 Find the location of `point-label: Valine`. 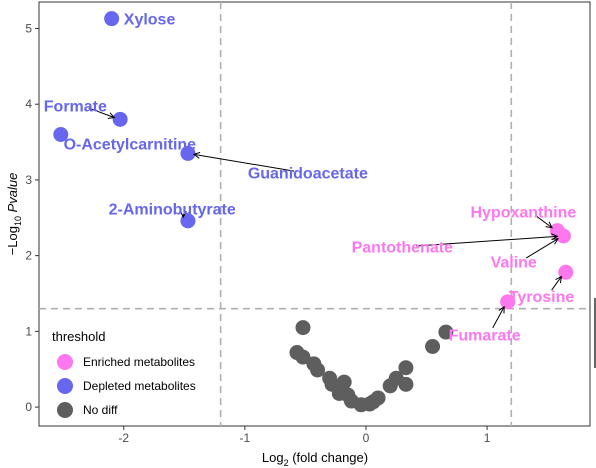

point-label: Valine is located at coordinates (514, 263).